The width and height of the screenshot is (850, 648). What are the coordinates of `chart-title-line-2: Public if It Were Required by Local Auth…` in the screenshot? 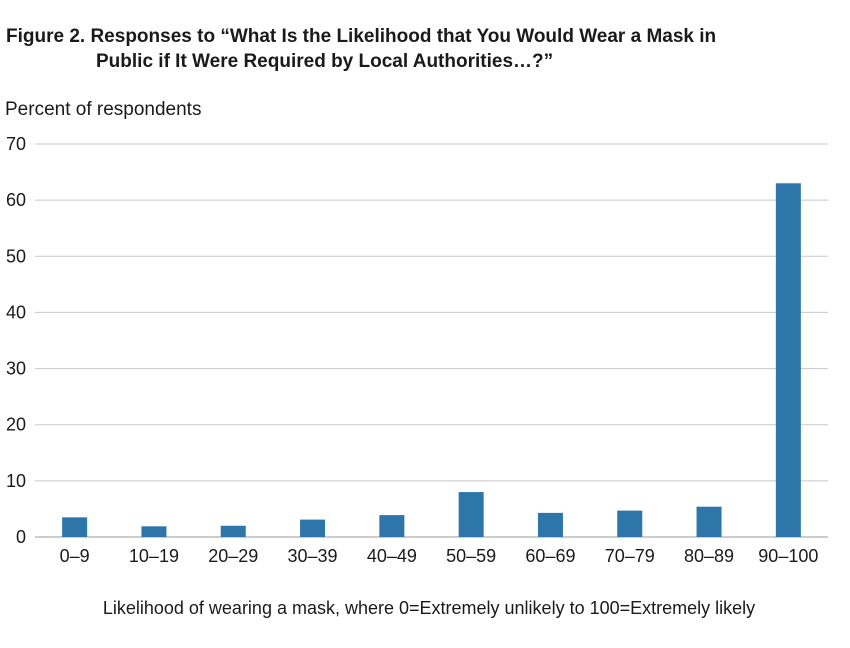 It's located at (325, 61).